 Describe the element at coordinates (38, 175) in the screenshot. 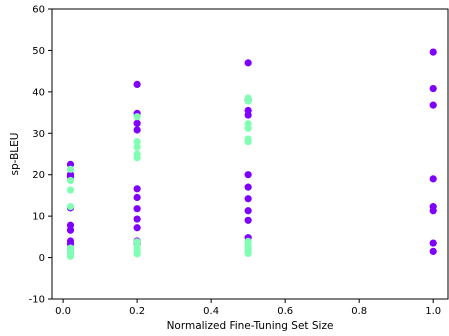

I see `y-tick-label: 20` at that location.